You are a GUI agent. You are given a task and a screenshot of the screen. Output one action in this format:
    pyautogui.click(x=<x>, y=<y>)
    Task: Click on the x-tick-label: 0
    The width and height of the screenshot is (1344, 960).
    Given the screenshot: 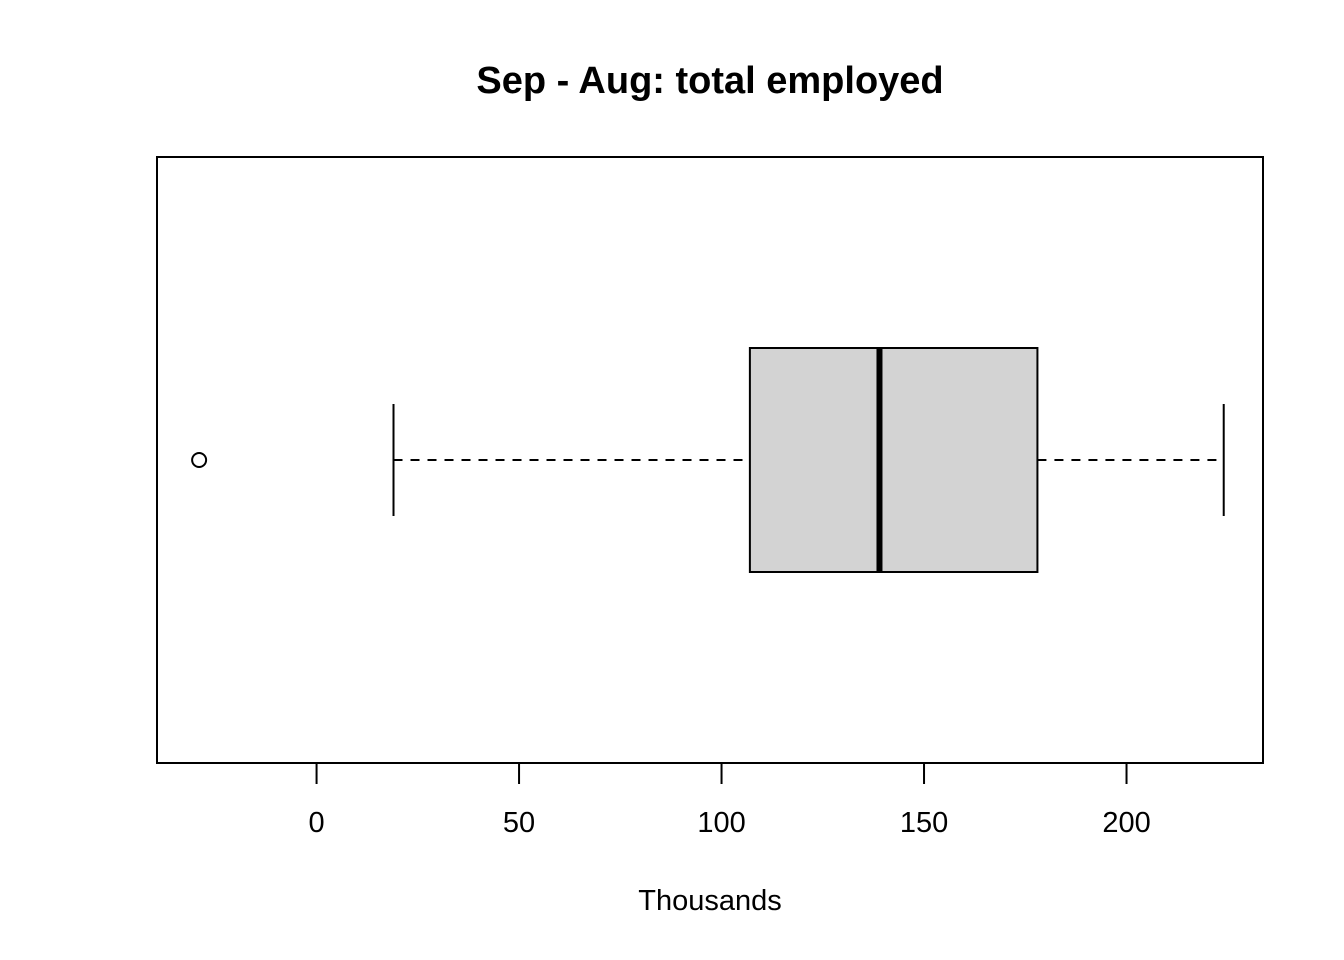 What is the action you would take?
    pyautogui.click(x=316, y=823)
    